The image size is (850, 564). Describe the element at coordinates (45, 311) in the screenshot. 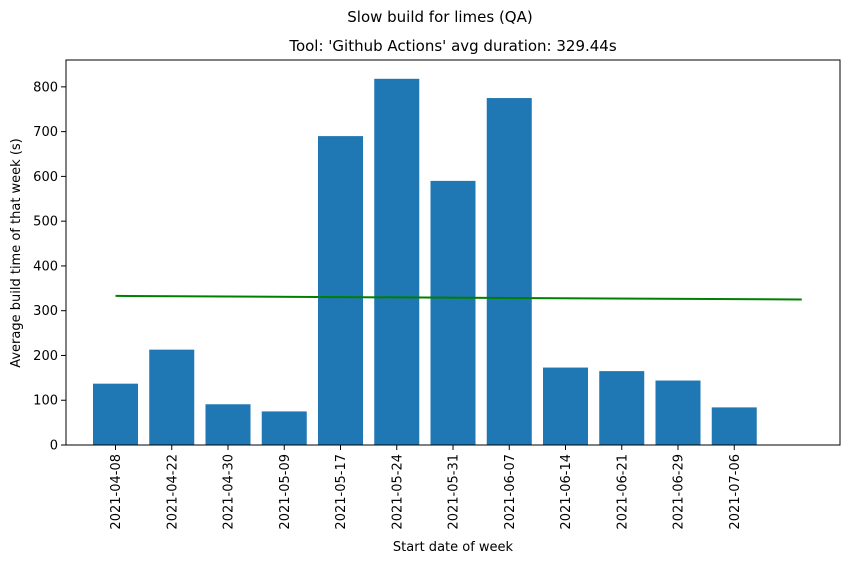

I see `y-tick-label-300: 300` at that location.